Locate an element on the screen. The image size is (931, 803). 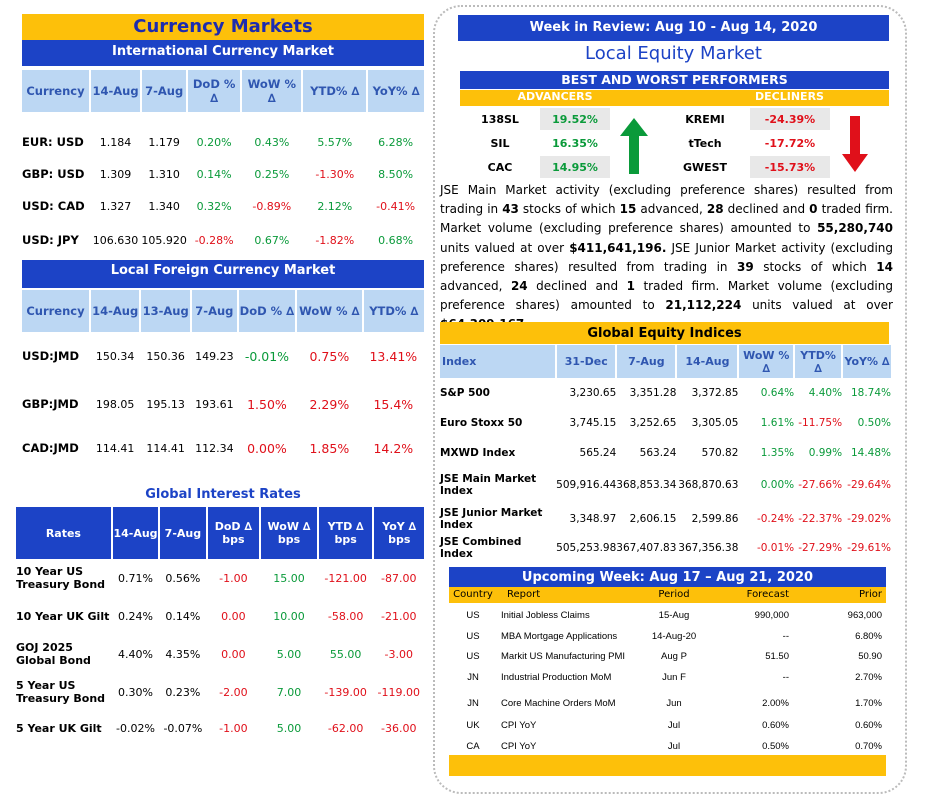
row-label: USD: JPY is located at coordinates (50, 240).